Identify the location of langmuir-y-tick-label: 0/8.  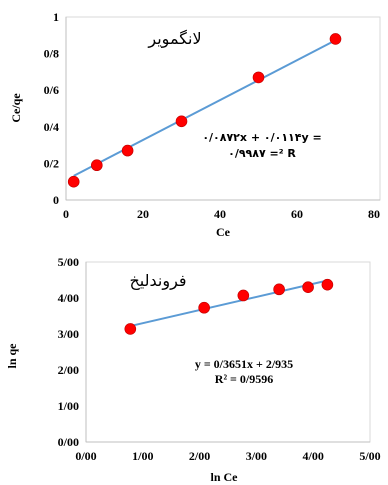
(51, 54).